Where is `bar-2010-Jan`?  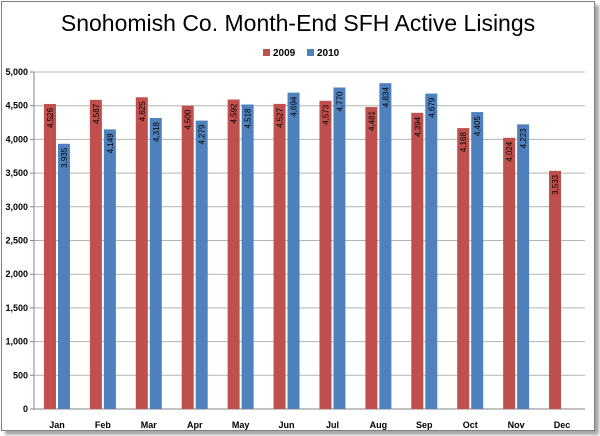
bar-2010-Jan is located at coordinates (63, 276).